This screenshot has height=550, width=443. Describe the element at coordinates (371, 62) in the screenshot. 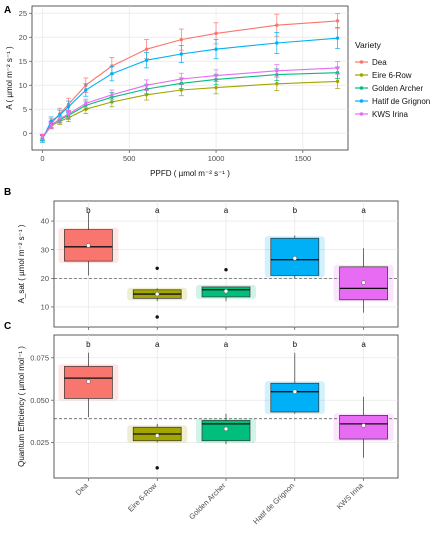

I see `legend-item-dea: Dea` at that location.